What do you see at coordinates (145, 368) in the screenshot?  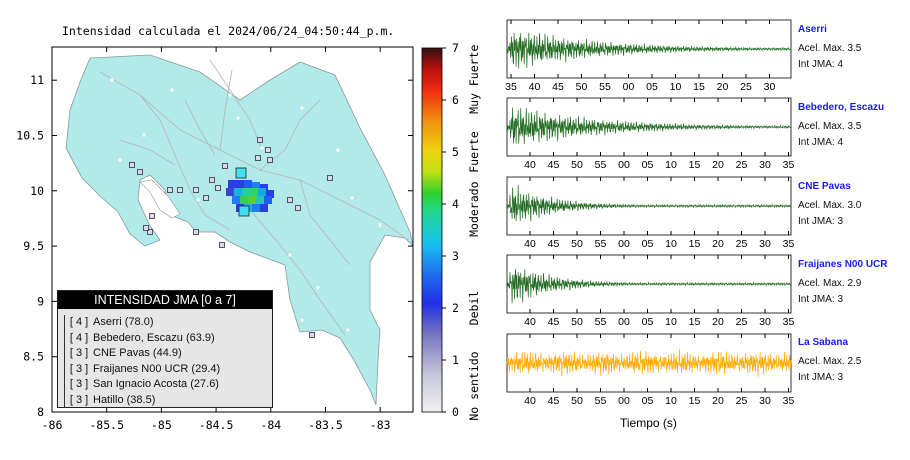 I see `legend-row: [ 3 ] Fraijanes N00 UCR (29.4)` at bounding box center [145, 368].